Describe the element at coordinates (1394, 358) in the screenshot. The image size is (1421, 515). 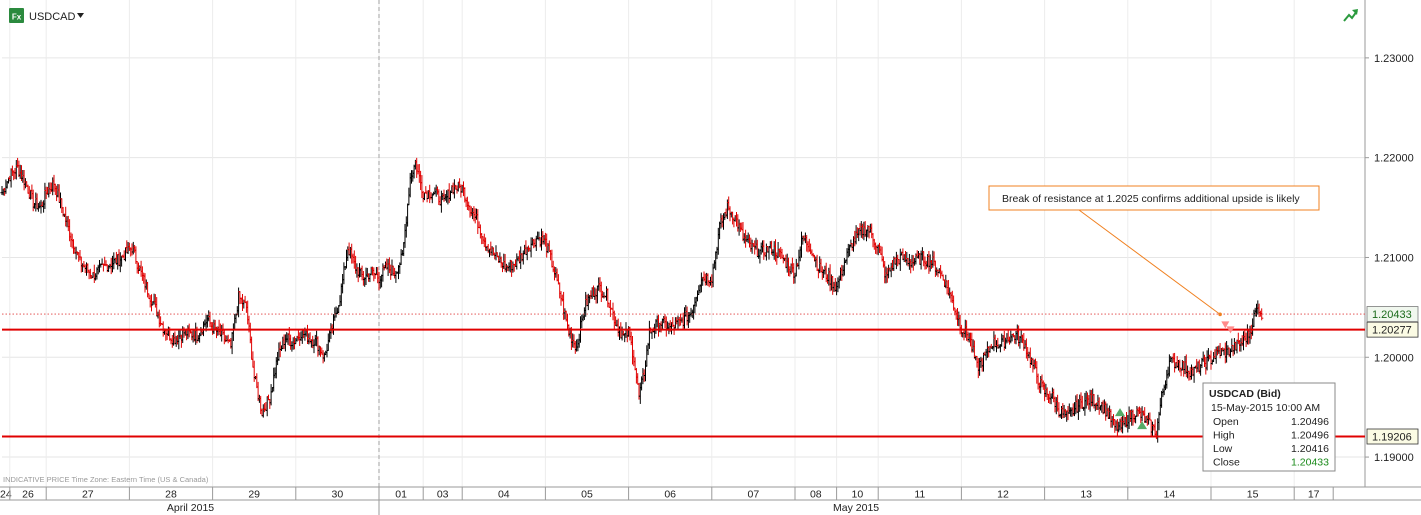
I see `y-tick-label: 1.20000` at that location.